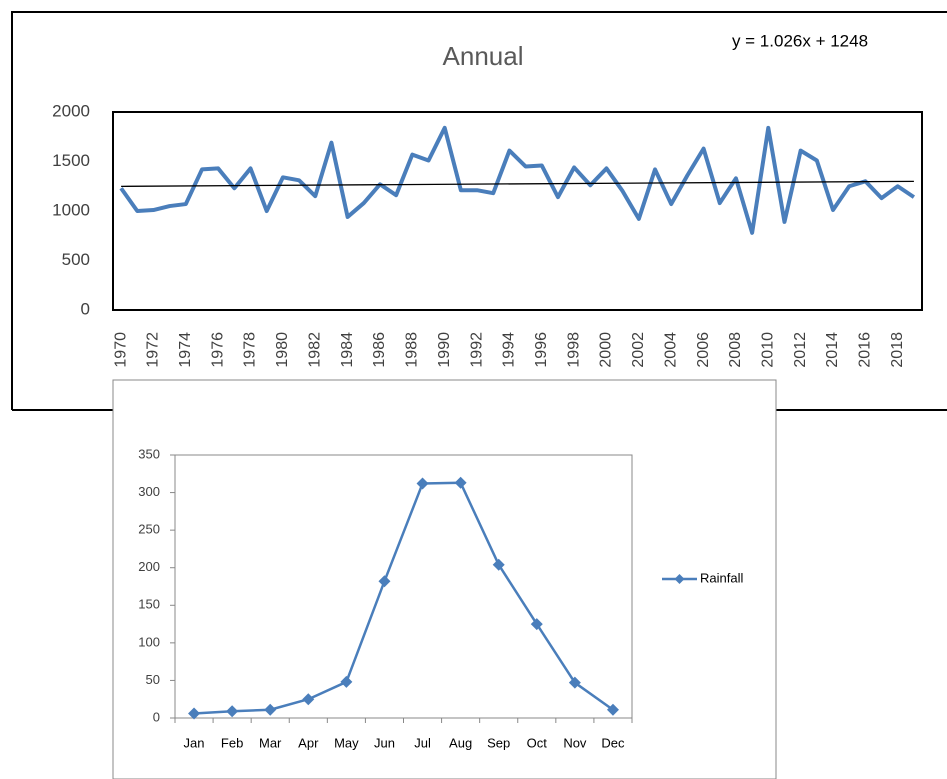 This screenshot has height=779, width=947. What do you see at coordinates (573, 350) in the screenshot?
I see `x-tick-label: 1998` at bounding box center [573, 350].